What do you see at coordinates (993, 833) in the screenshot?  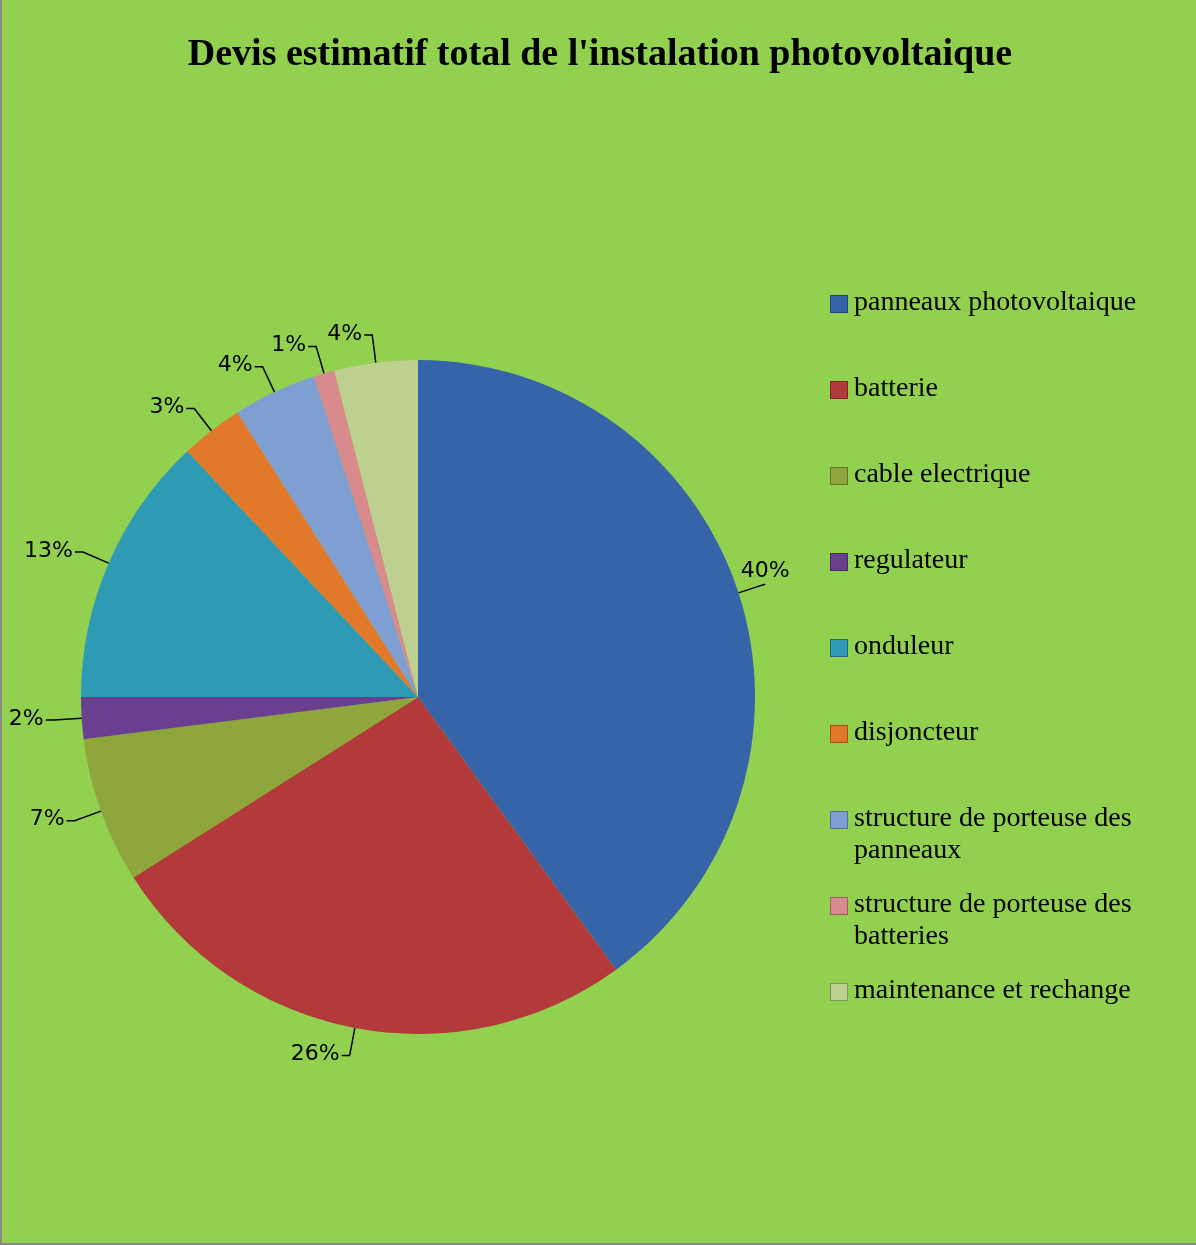 I see `legend-label: structure de porteuse des panneaux` at bounding box center [993, 833].